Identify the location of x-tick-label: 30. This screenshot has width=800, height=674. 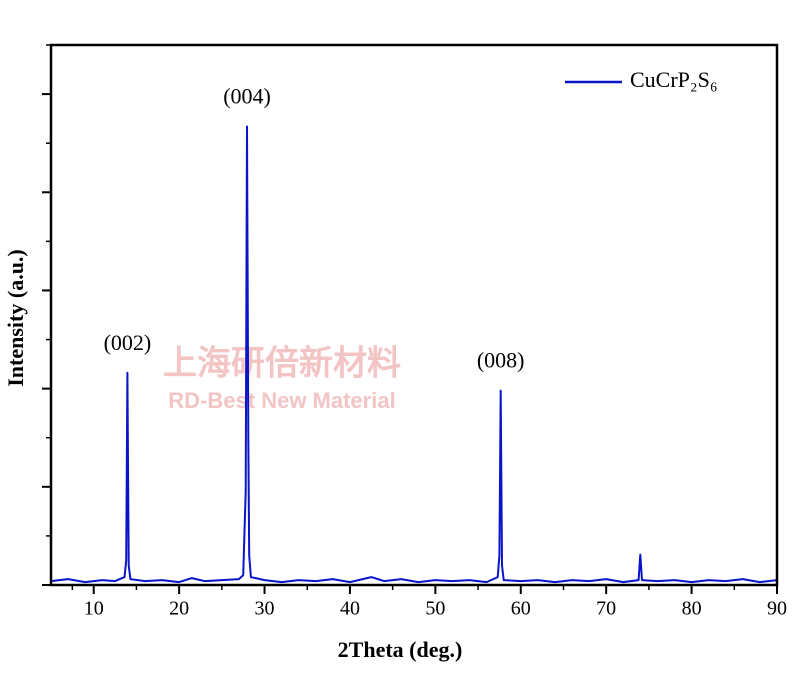
(265, 609).